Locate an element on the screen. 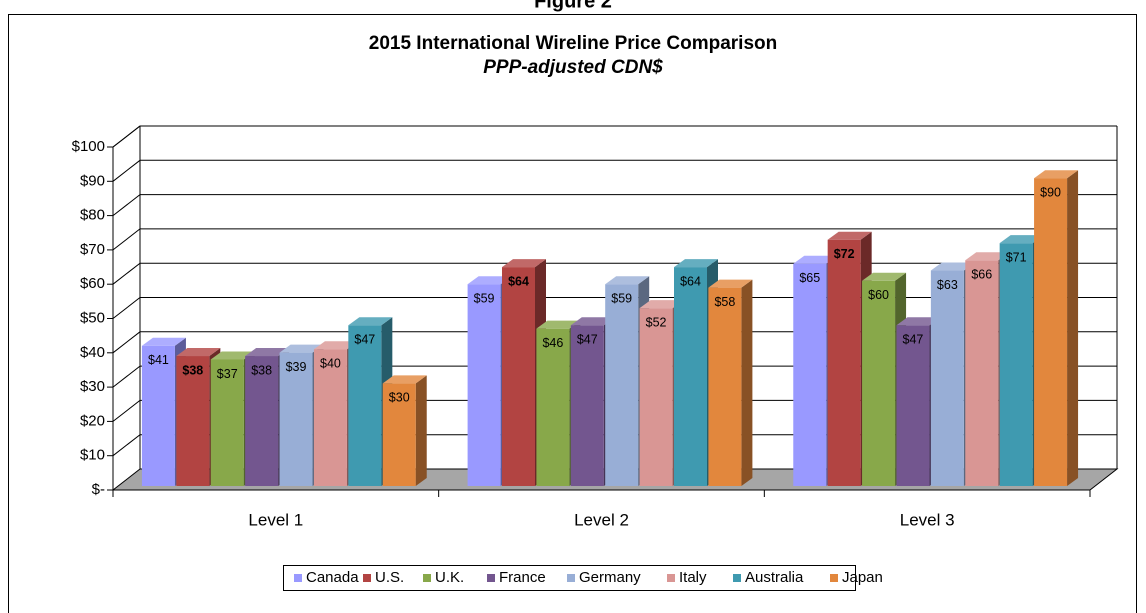 This screenshot has width=1146, height=613. legend-label: U.K. is located at coordinates (449, 577).